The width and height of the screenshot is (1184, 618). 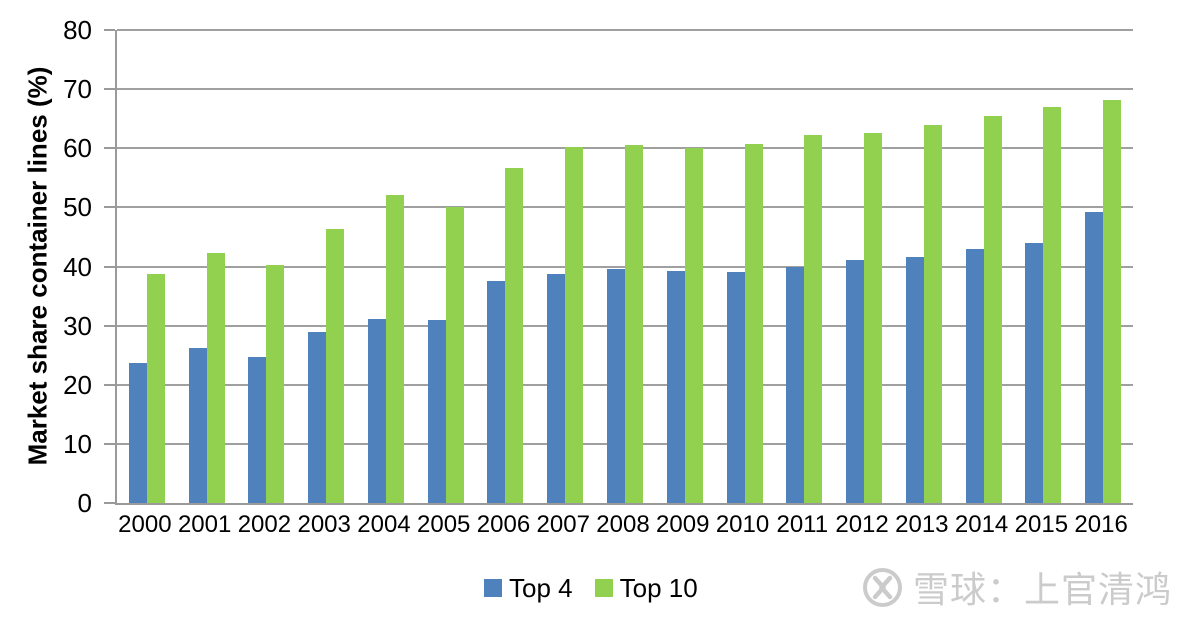 What do you see at coordinates (77, 148) in the screenshot?
I see `y-tick-label: 60` at bounding box center [77, 148].